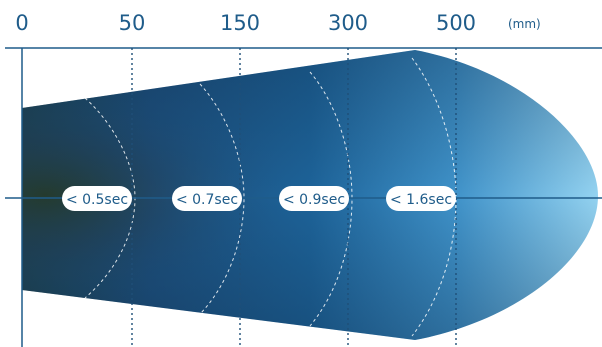 The width and height of the screenshot is (602, 347). Describe the element at coordinates (21, 23) in the screenshot. I see `scale-tick-0: 0` at that location.